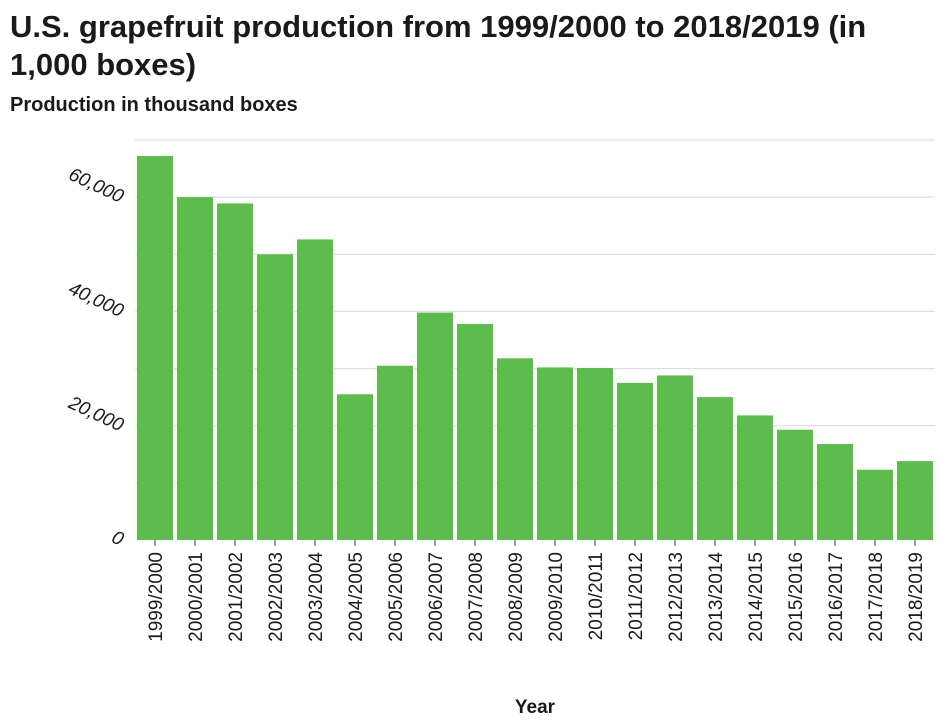 The height and width of the screenshot is (728, 944). What do you see at coordinates (555, 453) in the screenshot?
I see `bar-2009-2010` at bounding box center [555, 453].